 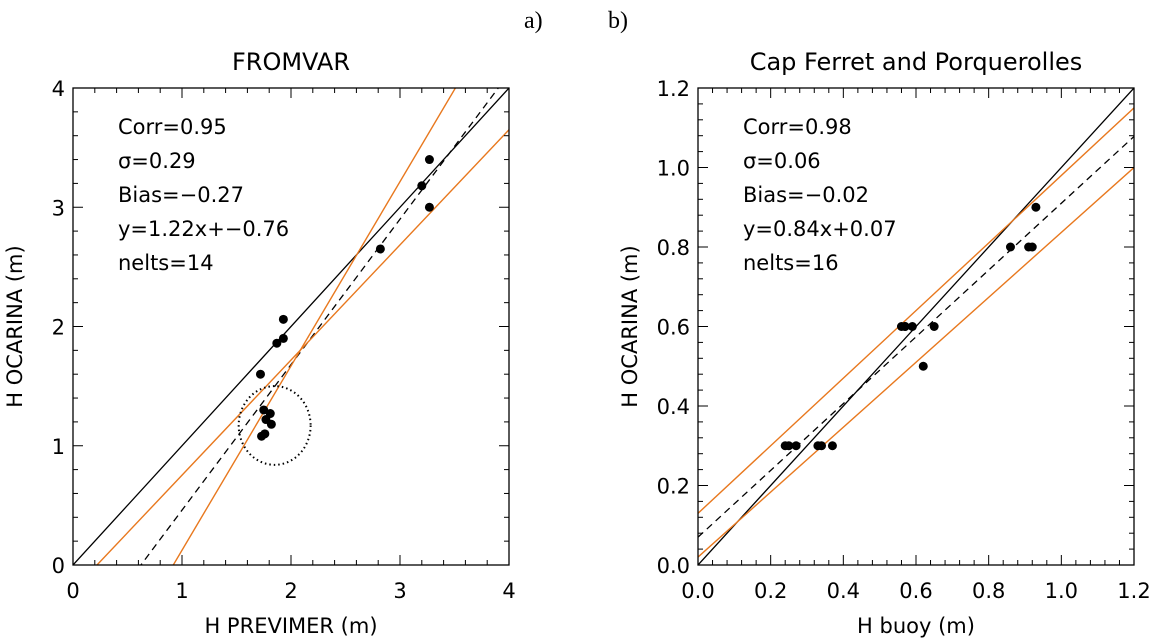 I want to click on y-tick-label: 4, so click(x=58, y=89).